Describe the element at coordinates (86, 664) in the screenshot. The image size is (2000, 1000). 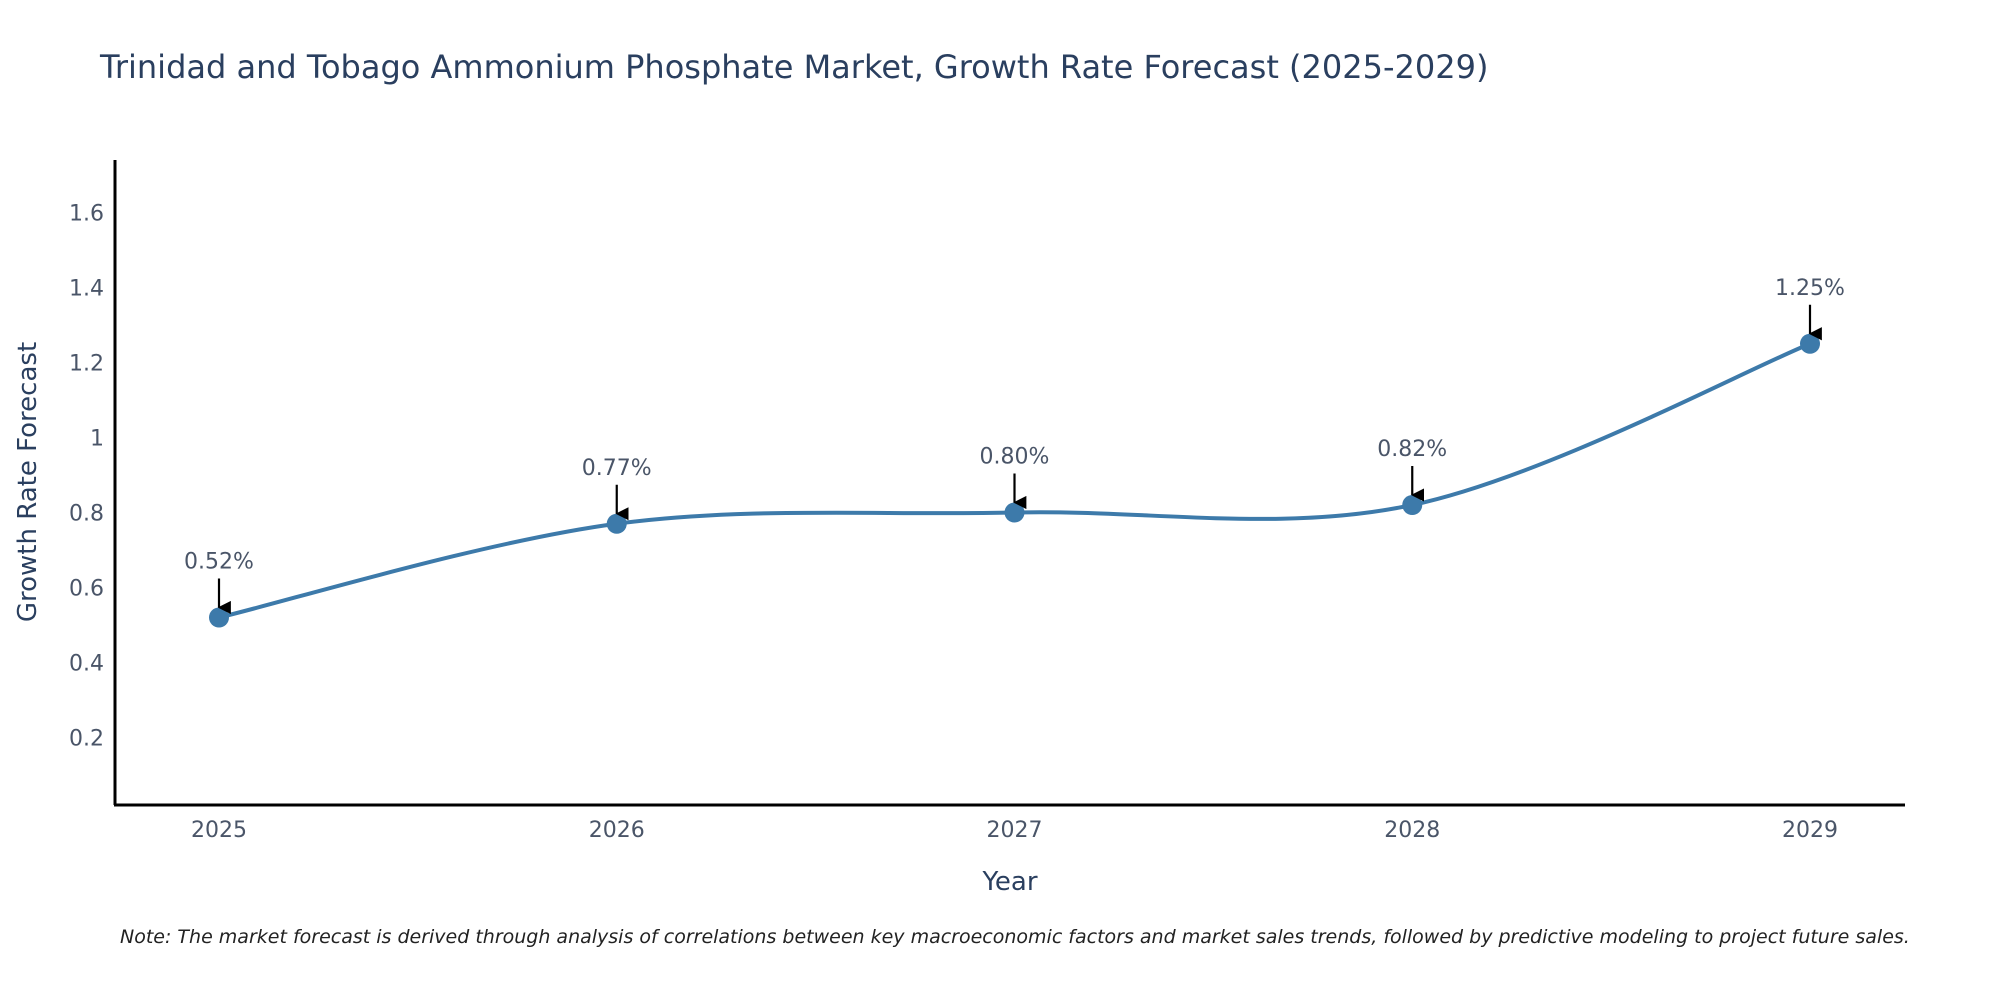
I see `y-tick-label: 0.4` at that location.